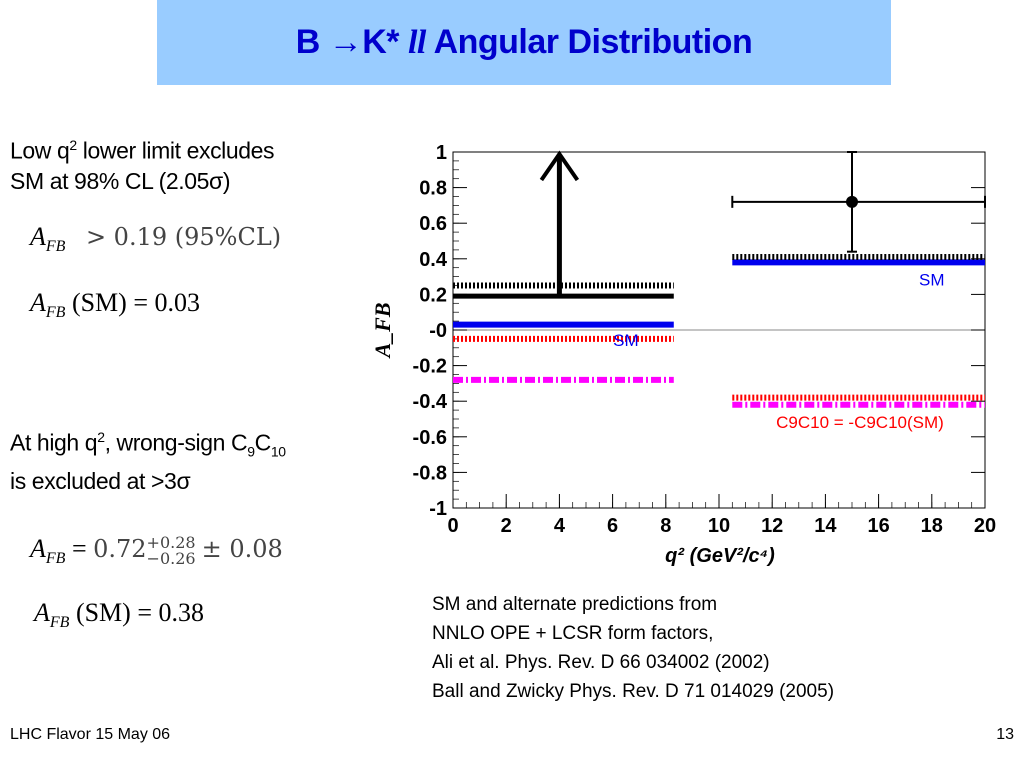  What do you see at coordinates (278, 451) in the screenshot?
I see `text-sub: 10` at bounding box center [278, 451].